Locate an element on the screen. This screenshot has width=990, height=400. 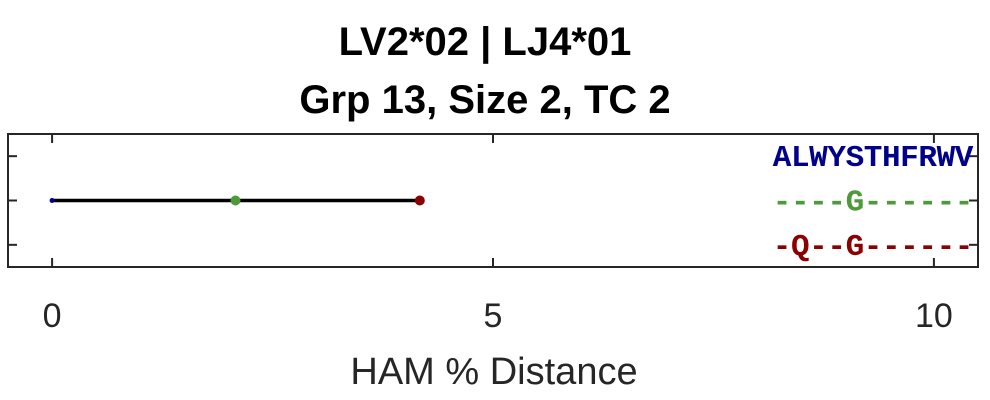
x-tick-labels: 0 5 10 is located at coordinates (498, 316).